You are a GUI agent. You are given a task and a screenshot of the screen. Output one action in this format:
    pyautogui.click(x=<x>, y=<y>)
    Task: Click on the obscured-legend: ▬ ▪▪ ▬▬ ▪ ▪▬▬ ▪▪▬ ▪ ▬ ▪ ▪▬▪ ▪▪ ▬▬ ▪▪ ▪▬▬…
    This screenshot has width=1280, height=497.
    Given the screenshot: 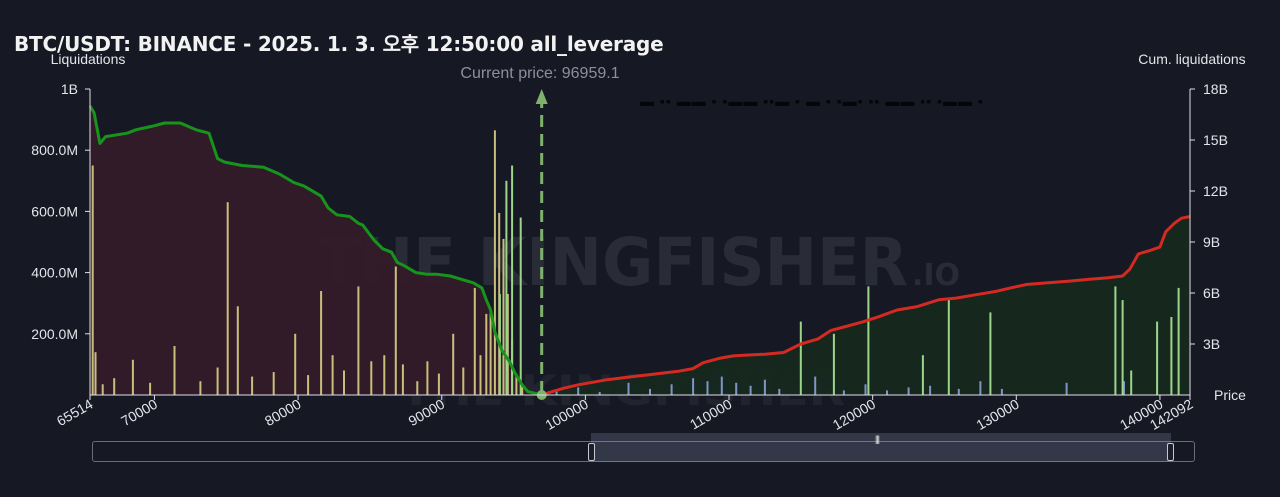 What is the action you would take?
    pyautogui.click(x=812, y=101)
    